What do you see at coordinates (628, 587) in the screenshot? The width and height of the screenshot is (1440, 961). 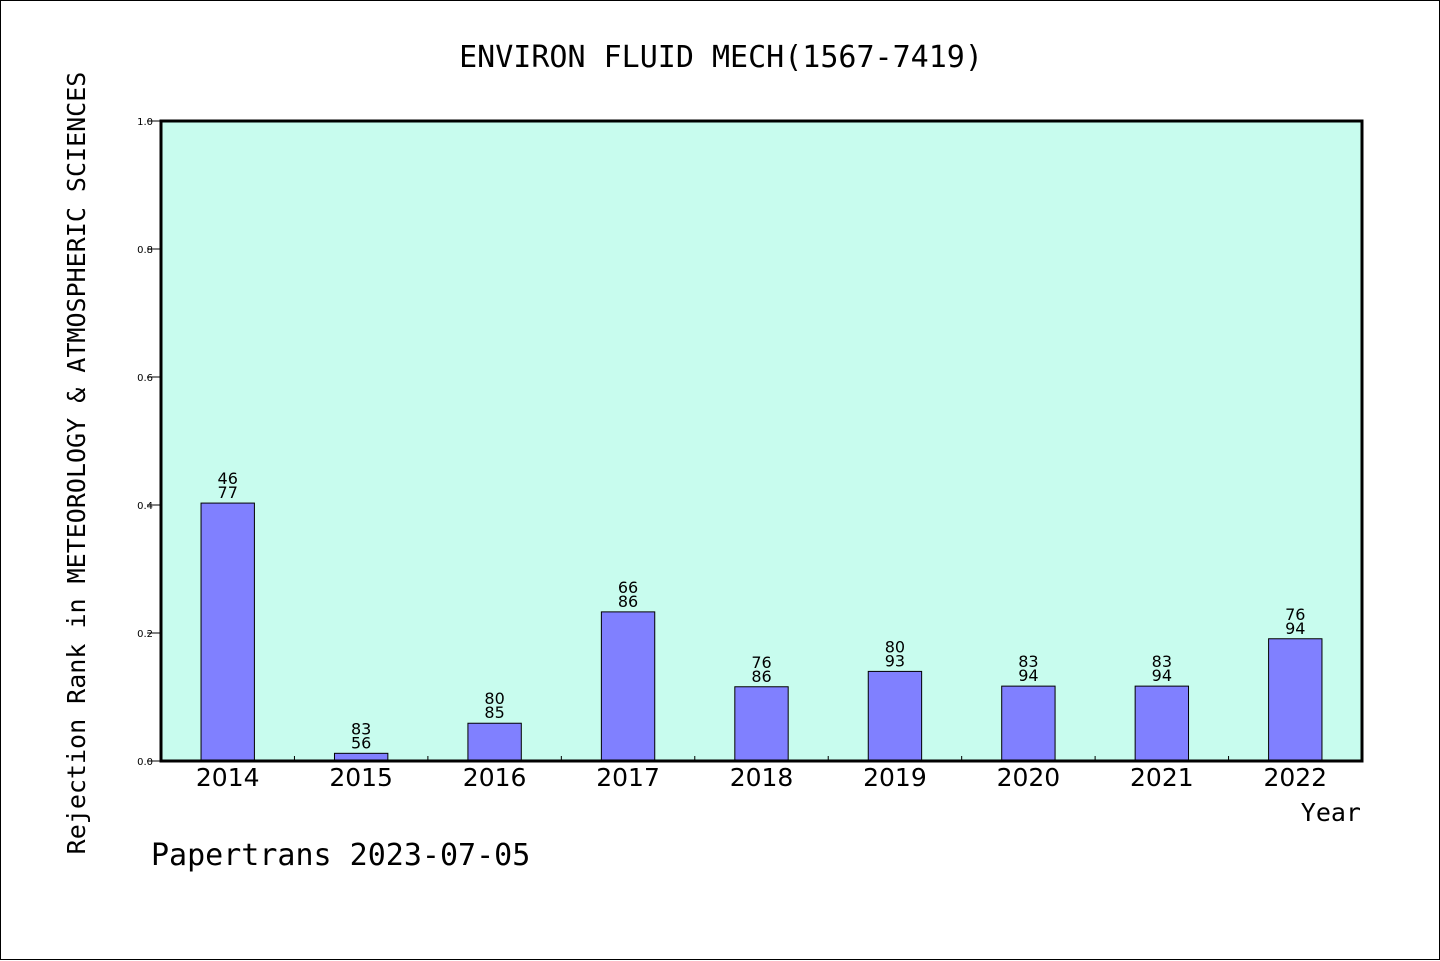 I see `bar-label-top: 66` at bounding box center [628, 587].